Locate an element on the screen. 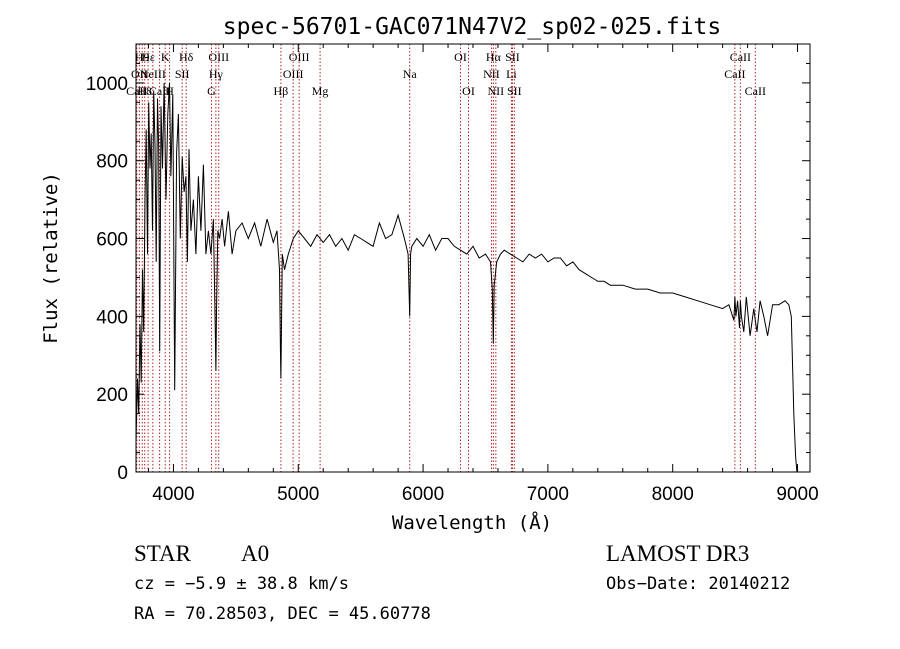 This screenshot has height=649, width=900. x-tick-label-3: 7000 is located at coordinates (548, 494).